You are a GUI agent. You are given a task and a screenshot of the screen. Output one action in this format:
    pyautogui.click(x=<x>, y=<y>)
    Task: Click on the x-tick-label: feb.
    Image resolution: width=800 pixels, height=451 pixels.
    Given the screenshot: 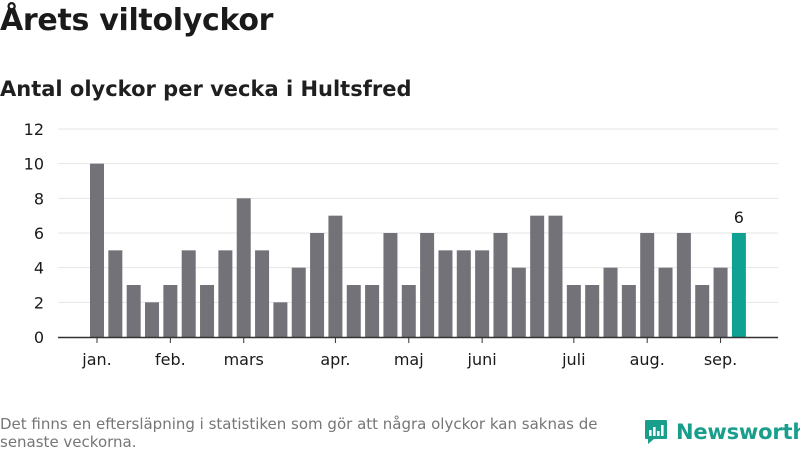 What is the action you would take?
    pyautogui.click(x=170, y=359)
    